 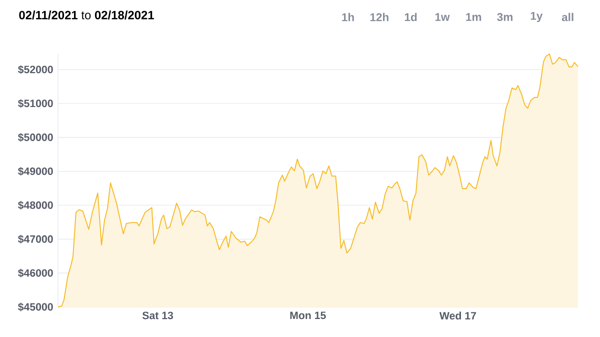 What do you see at coordinates (35, 137) in the screenshot?
I see `y-tick-label: $50000` at bounding box center [35, 137].